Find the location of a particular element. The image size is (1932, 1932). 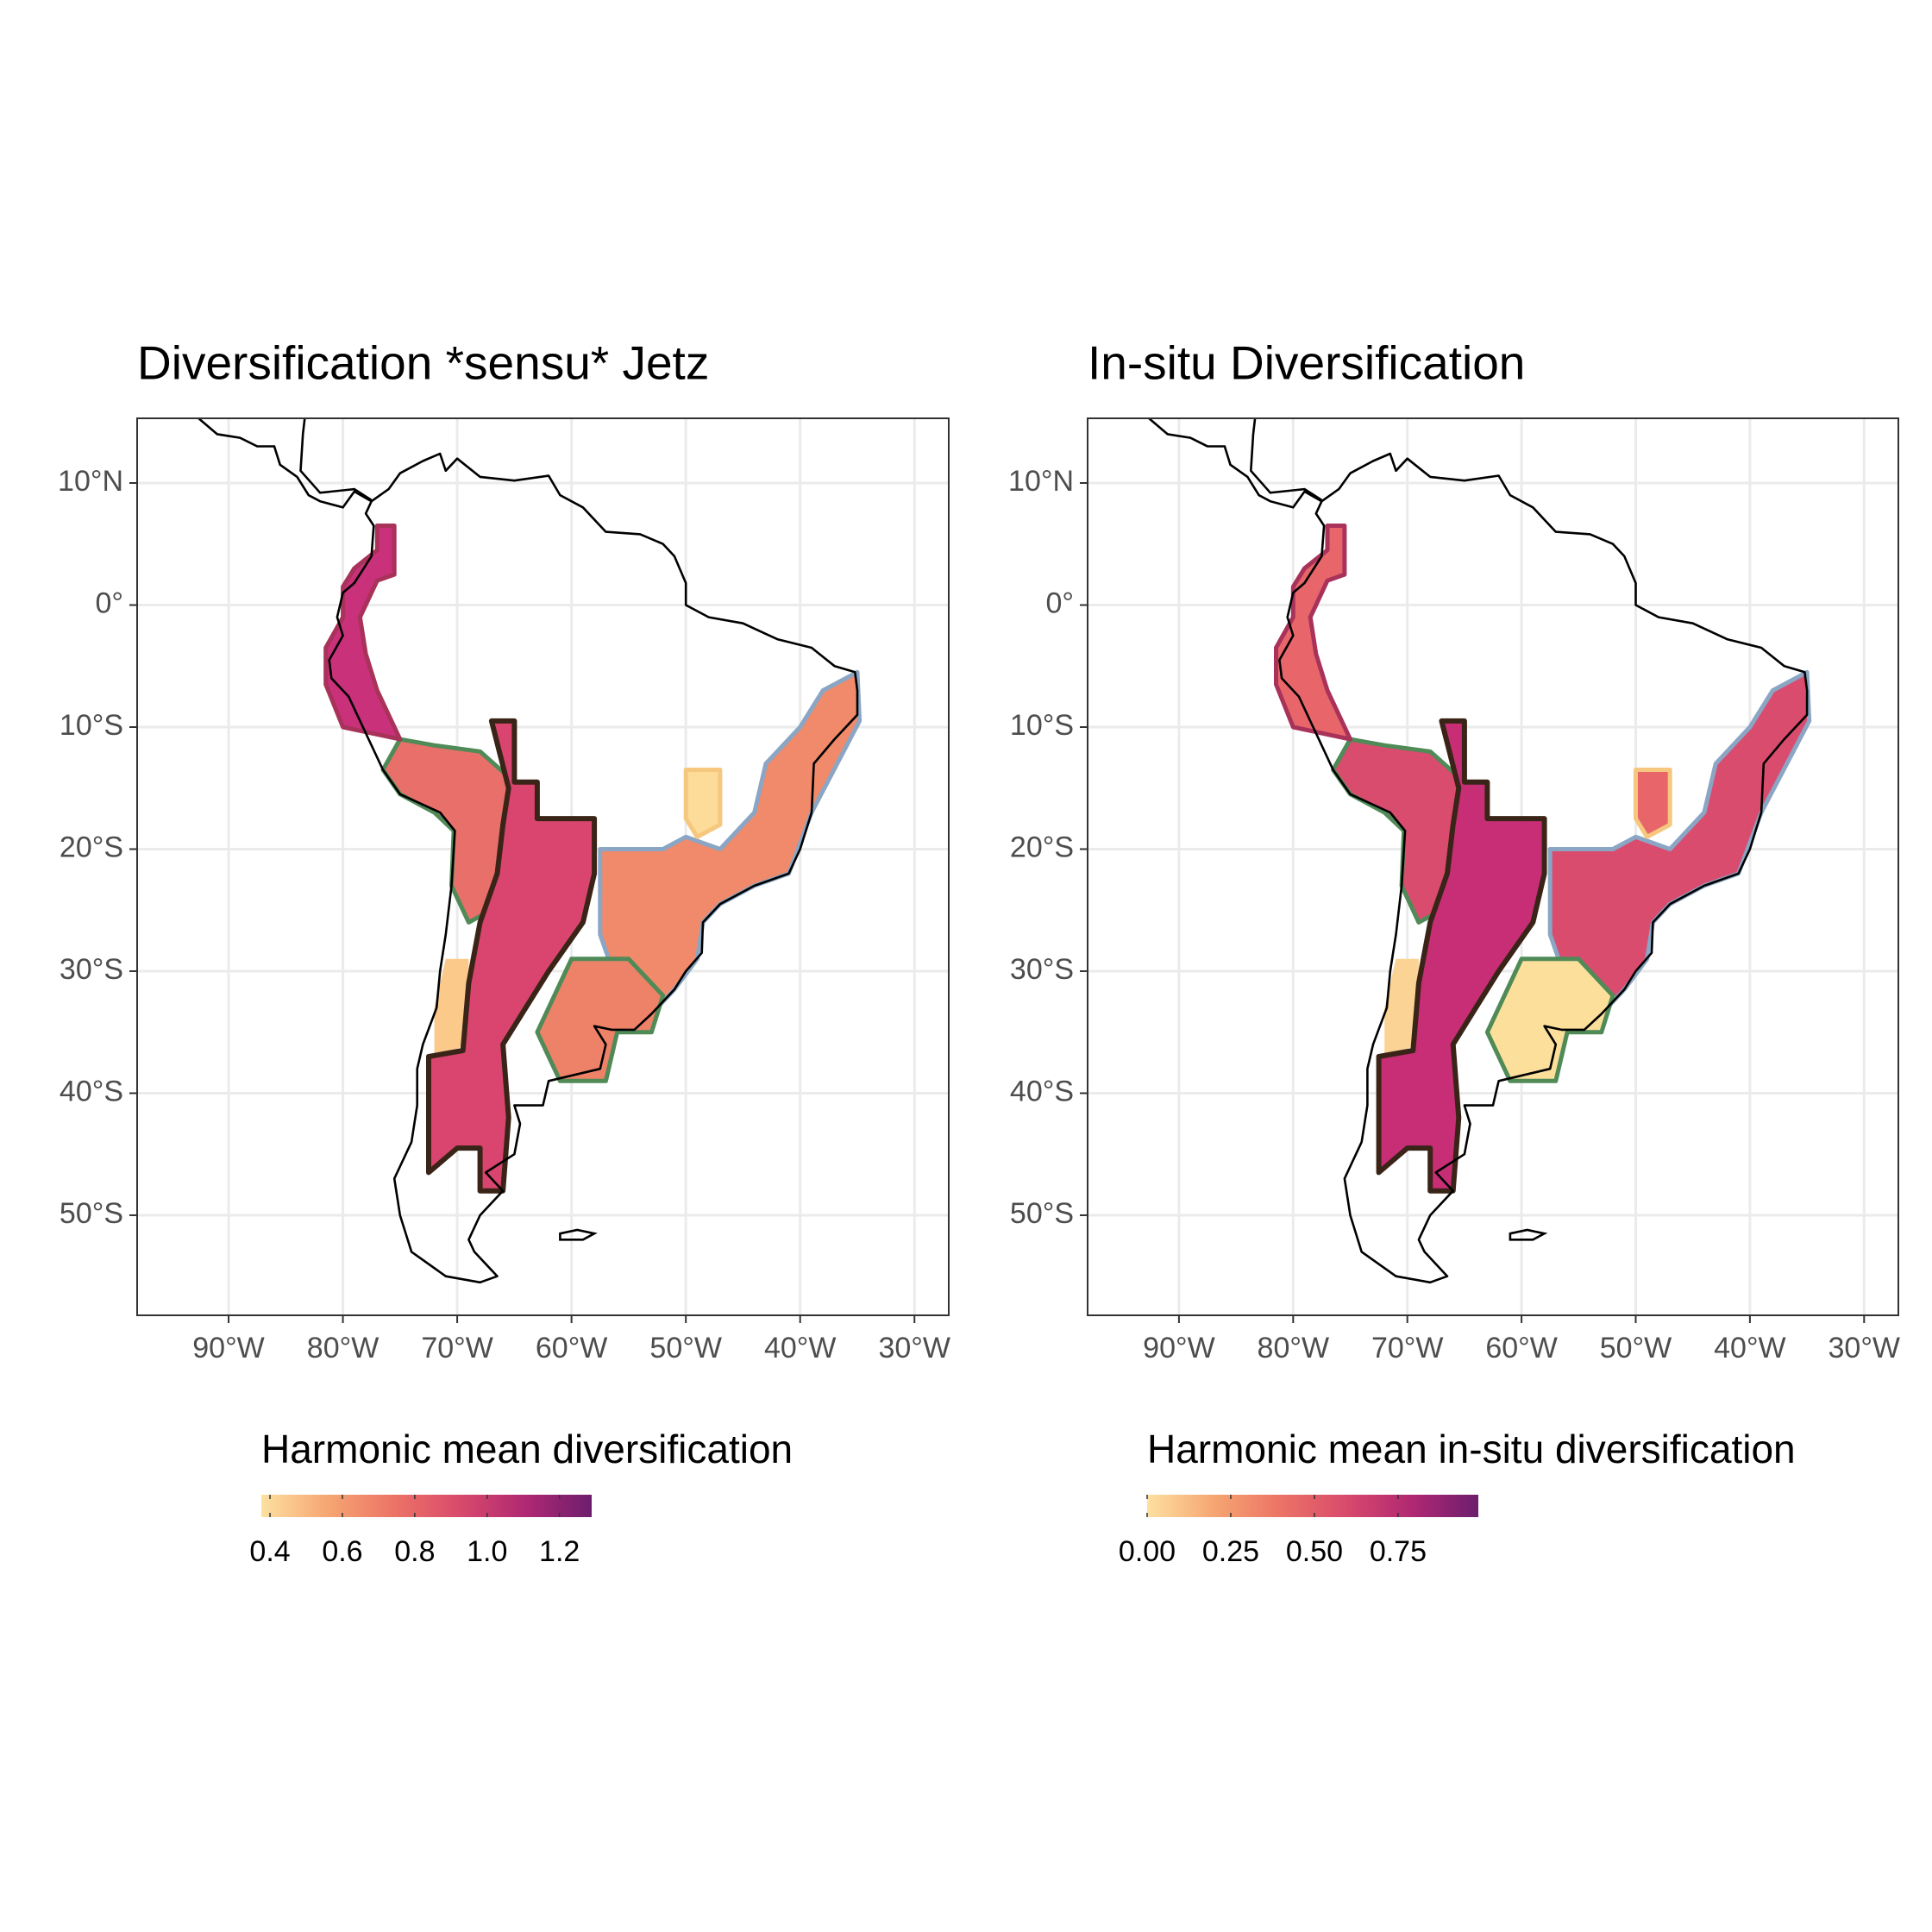

legend-tick-label: 0.50 is located at coordinates (1314, 1552).